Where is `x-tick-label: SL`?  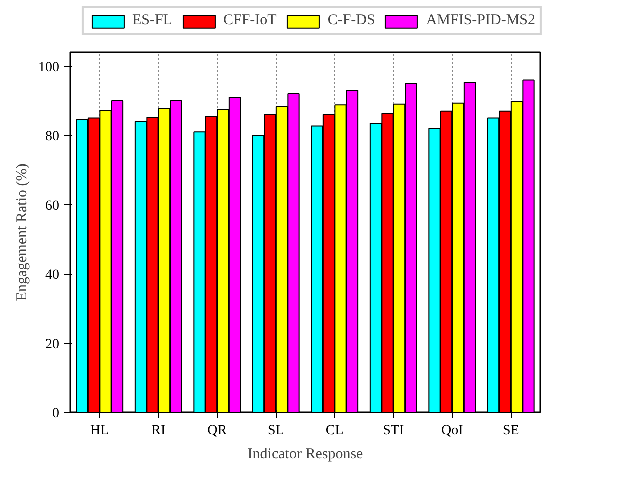
x-tick-label: SL is located at coordinates (276, 431).